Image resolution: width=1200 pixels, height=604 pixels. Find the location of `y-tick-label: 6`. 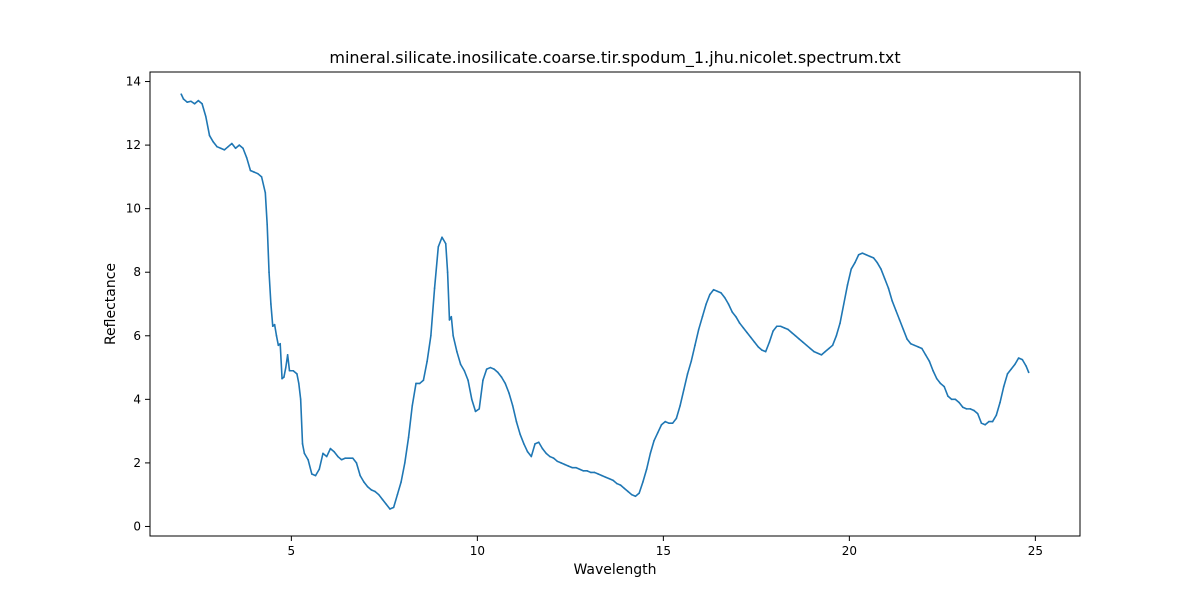

y-tick-label: 6 is located at coordinates (137, 336).